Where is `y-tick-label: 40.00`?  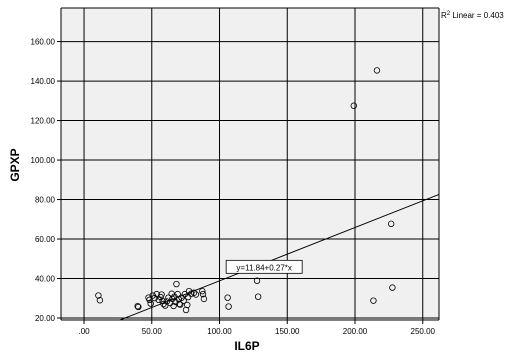 y-tick-label: 40.00 is located at coordinates (45, 279).